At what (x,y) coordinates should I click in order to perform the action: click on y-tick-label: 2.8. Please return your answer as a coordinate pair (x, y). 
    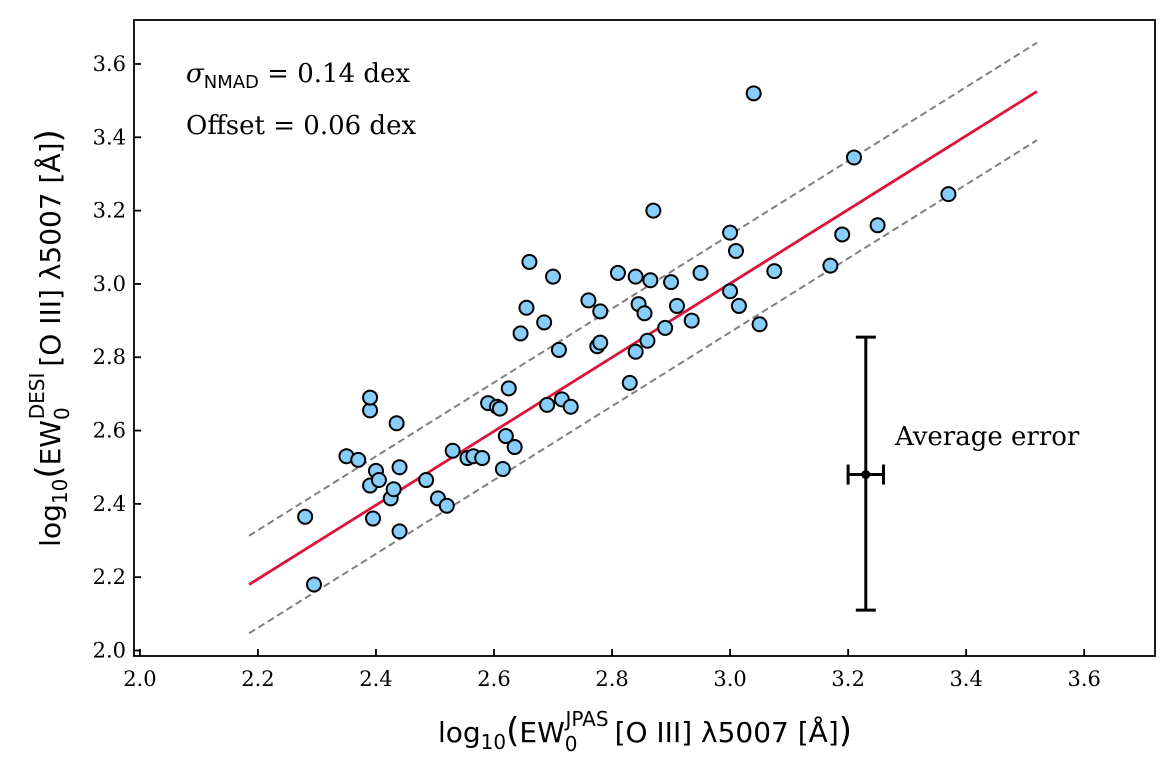
    Looking at the image, I should click on (109, 357).